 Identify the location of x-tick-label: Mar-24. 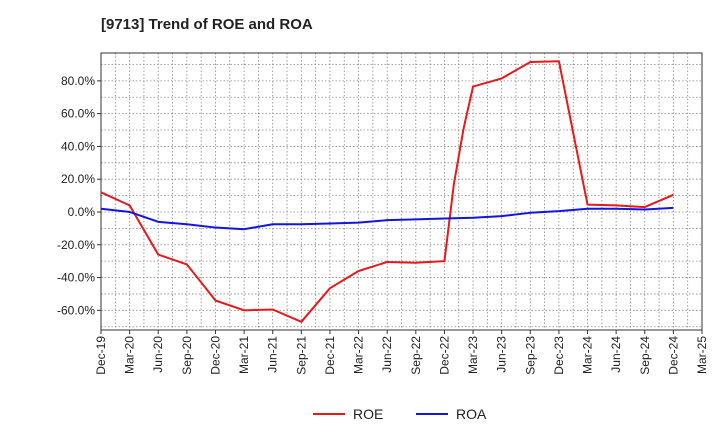
(588, 355).